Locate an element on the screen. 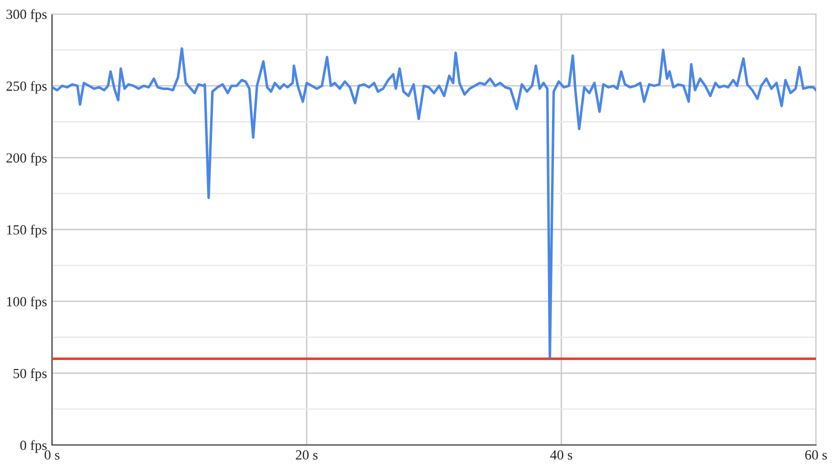 The image size is (836, 466). y-tick-label: 50 fps is located at coordinates (30, 375).